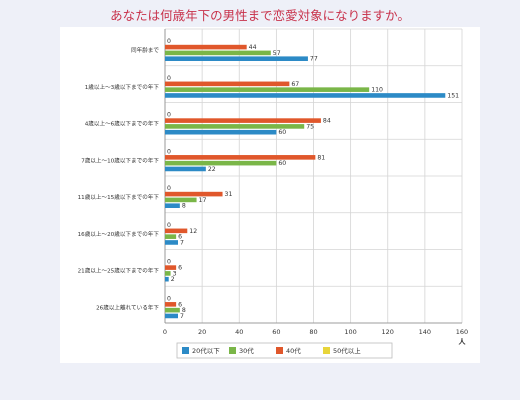 This screenshot has width=520, height=400. What do you see at coordinates (120, 160) in the screenshot?
I see `category-label: 7歳以上〜10歳以下までの年下` at bounding box center [120, 160].